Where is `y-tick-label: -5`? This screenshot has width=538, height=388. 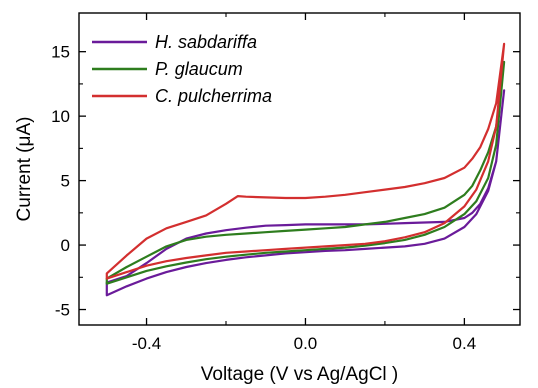 y-tick-label: -5 is located at coordinates (62, 310).